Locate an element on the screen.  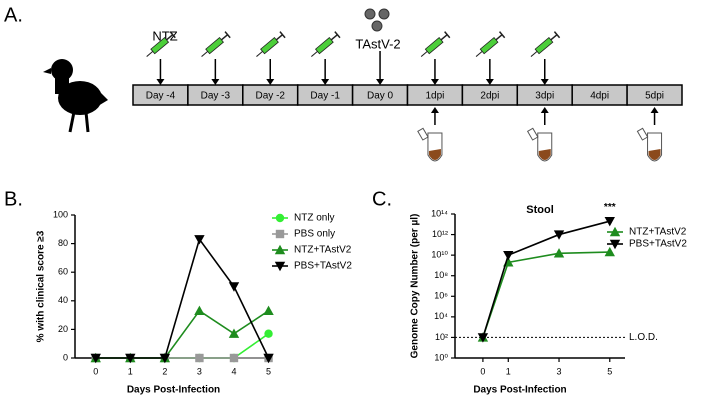
y-tick-label: 60 is located at coordinates (63, 272).